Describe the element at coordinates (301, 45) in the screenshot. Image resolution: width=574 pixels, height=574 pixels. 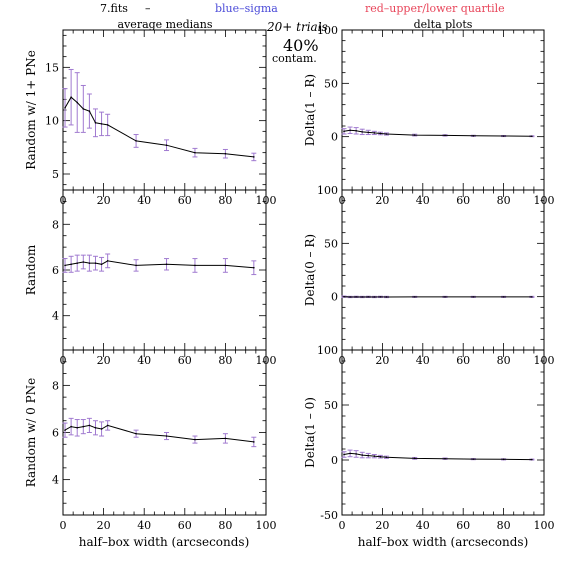
I see `contam-percent: 40%` at that location.